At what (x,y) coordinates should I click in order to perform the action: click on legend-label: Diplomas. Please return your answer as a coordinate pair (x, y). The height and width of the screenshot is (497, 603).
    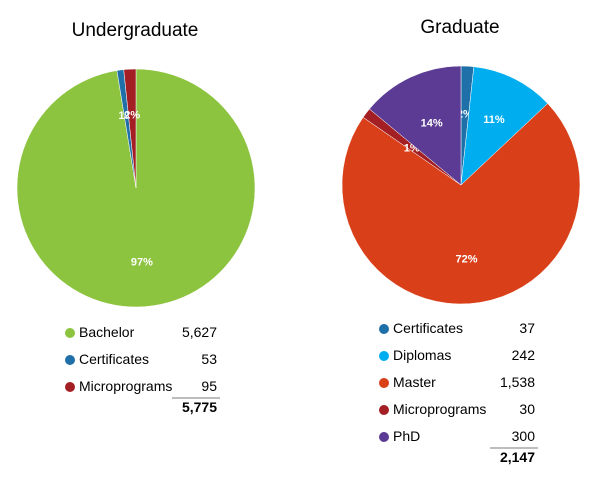
    Looking at the image, I should click on (422, 355).